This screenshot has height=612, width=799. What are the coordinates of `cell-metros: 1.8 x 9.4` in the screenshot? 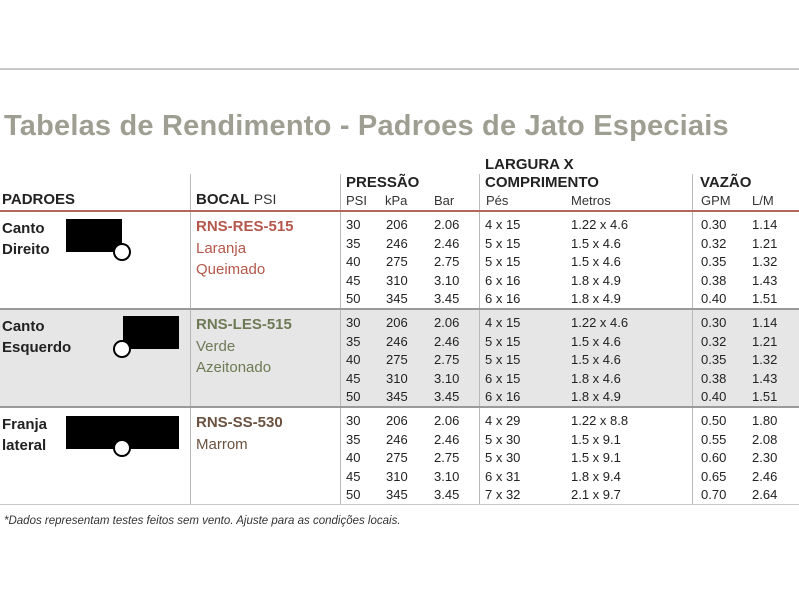 It's located at (596, 476).